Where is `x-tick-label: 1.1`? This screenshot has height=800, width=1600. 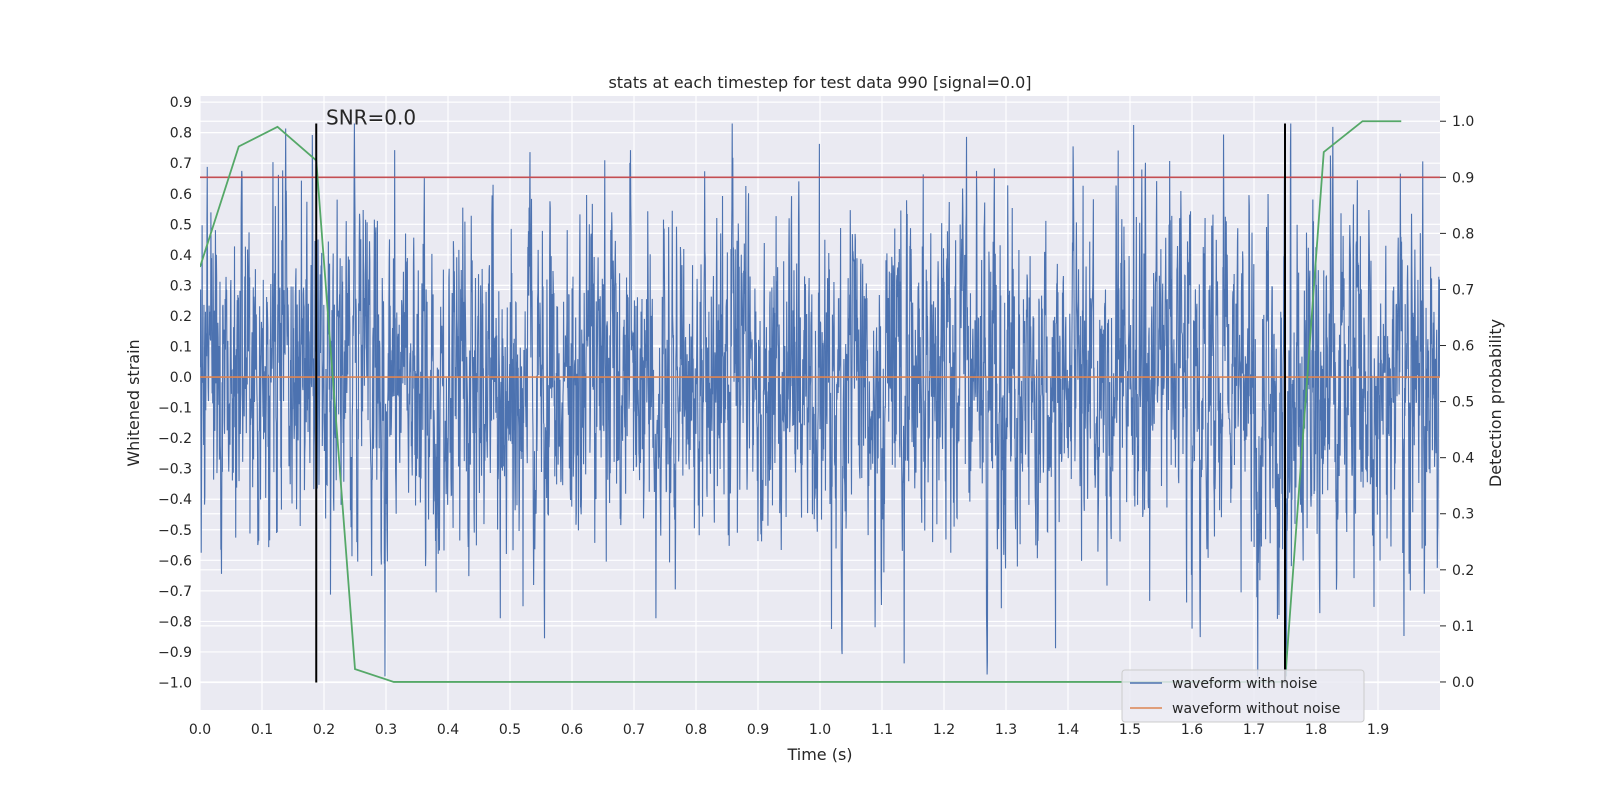
x-tick-label: 1.1 is located at coordinates (882, 730).